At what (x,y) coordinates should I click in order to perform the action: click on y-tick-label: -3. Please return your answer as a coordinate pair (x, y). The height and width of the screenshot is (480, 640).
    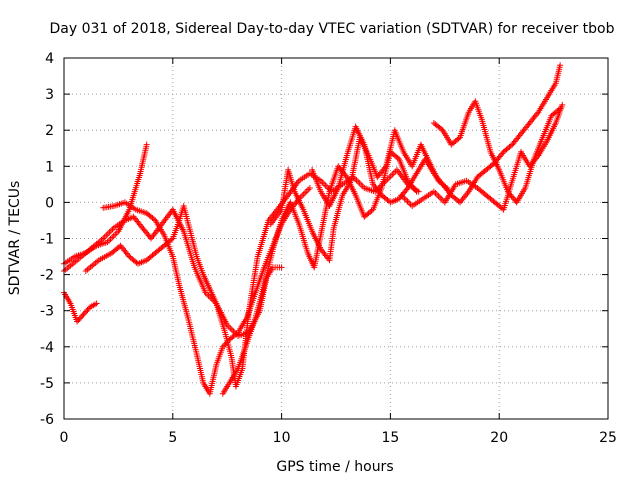
    Looking at the image, I should click on (47, 312).